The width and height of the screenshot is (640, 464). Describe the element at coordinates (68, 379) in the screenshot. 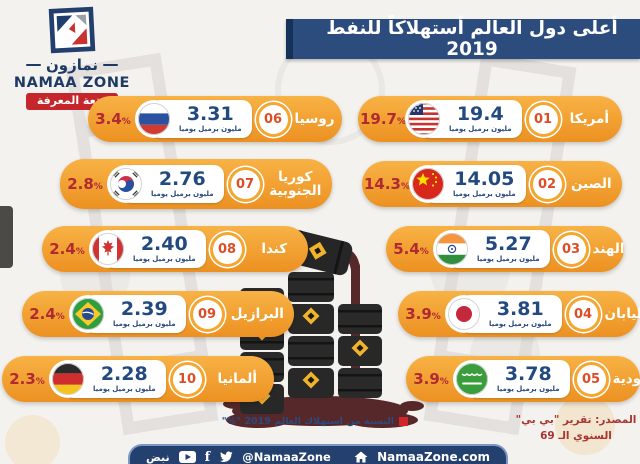

I see `flag-germany-icon` at that location.